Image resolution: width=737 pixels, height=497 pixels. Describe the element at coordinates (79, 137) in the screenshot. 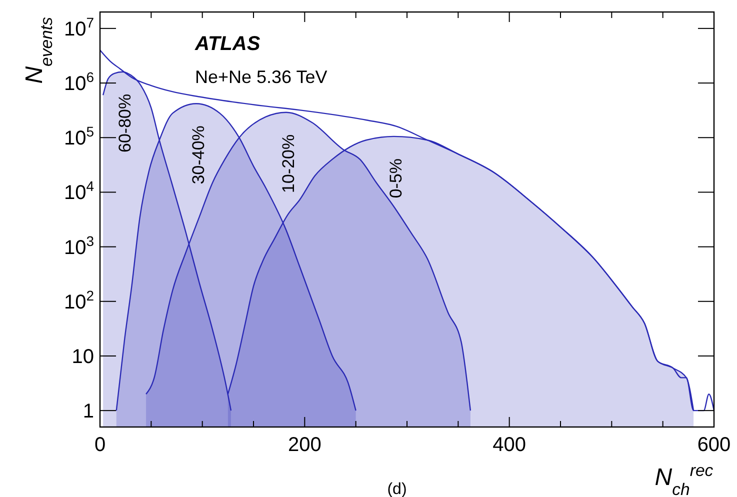

I see `y-tick-label: 10$^{5}$` at that location.